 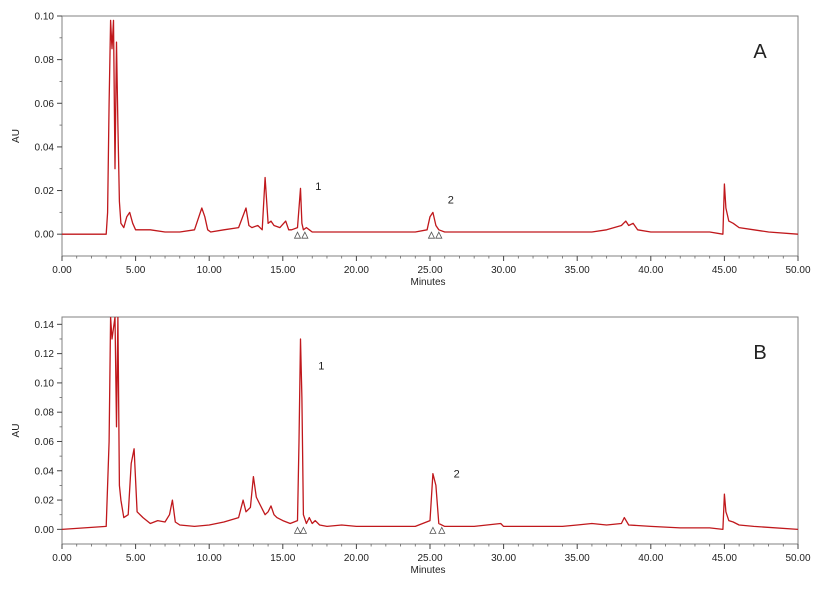 I want to click on y-tick-label: 0.12, so click(x=45, y=354).